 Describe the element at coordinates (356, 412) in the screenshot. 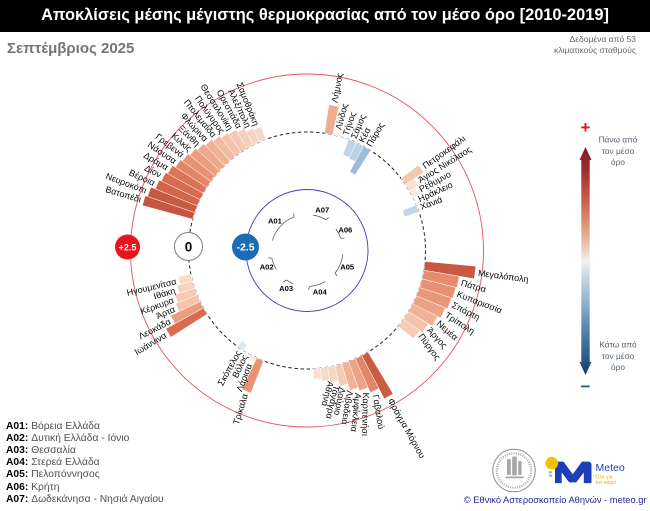

I see `svg-text: Αμφίκλεια` at that location.